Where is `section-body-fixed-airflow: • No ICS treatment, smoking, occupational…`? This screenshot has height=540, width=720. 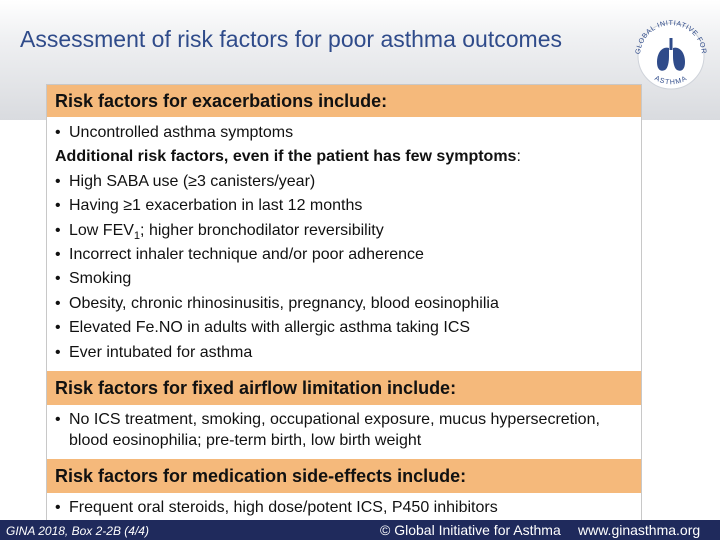
section-body-fixed-airflow: • No ICS treatment, smoking, occupational… is located at coordinates (344, 432).